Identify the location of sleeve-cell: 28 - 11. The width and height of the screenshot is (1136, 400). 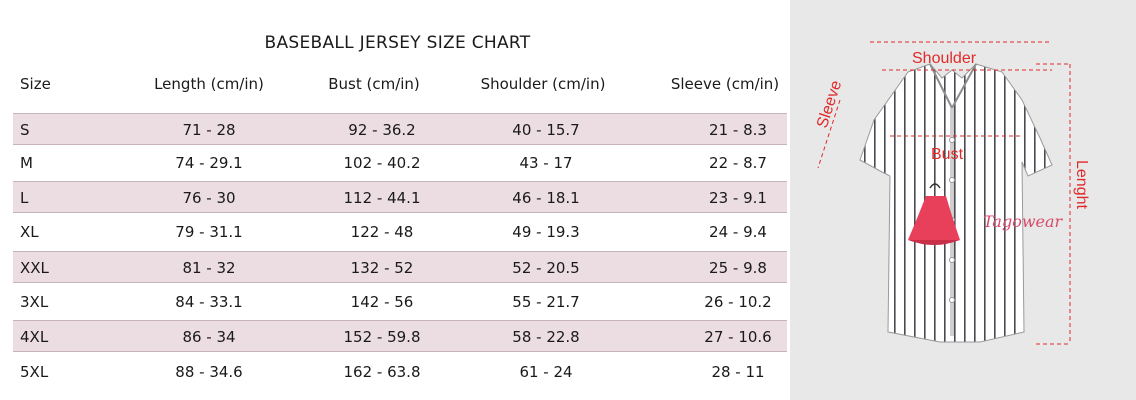
(738, 372).